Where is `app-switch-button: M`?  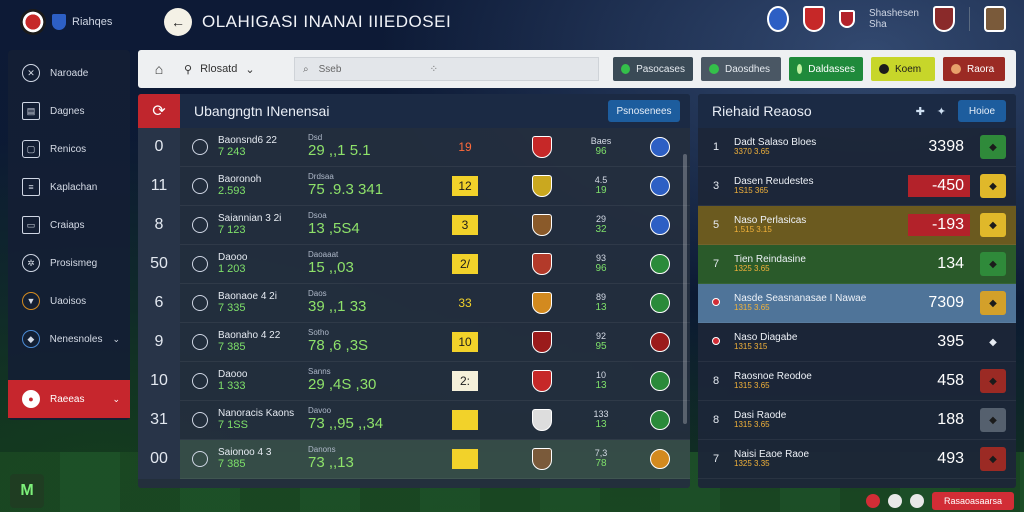
app-switch-button: M is located at coordinates (27, 491).